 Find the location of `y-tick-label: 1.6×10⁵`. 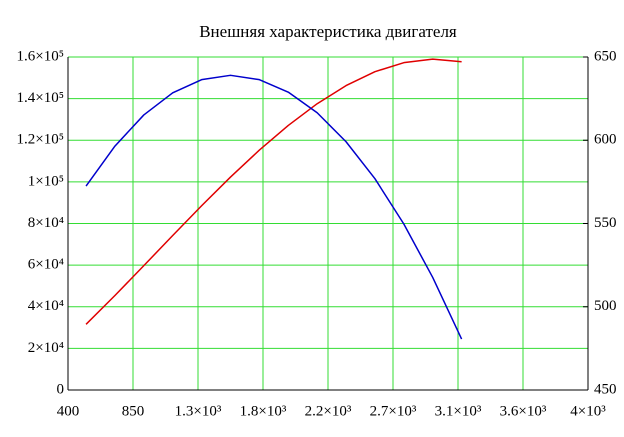

y-tick-label: 1.6×10⁵ is located at coordinates (40, 56).